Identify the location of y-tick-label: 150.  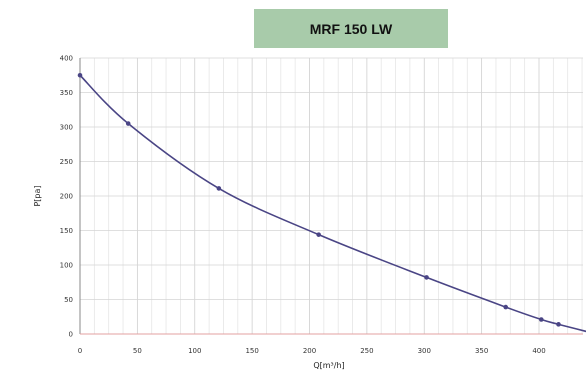
(66, 231).